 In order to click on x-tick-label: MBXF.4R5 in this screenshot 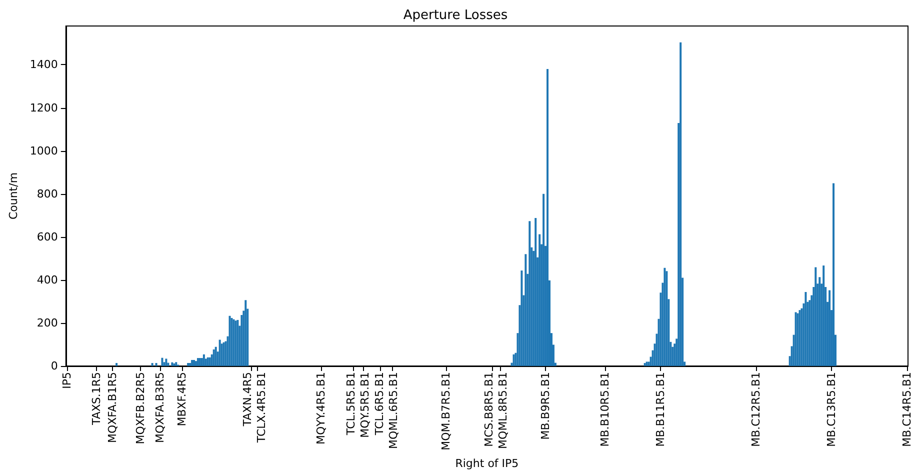, I will do `click(182, 399)`.